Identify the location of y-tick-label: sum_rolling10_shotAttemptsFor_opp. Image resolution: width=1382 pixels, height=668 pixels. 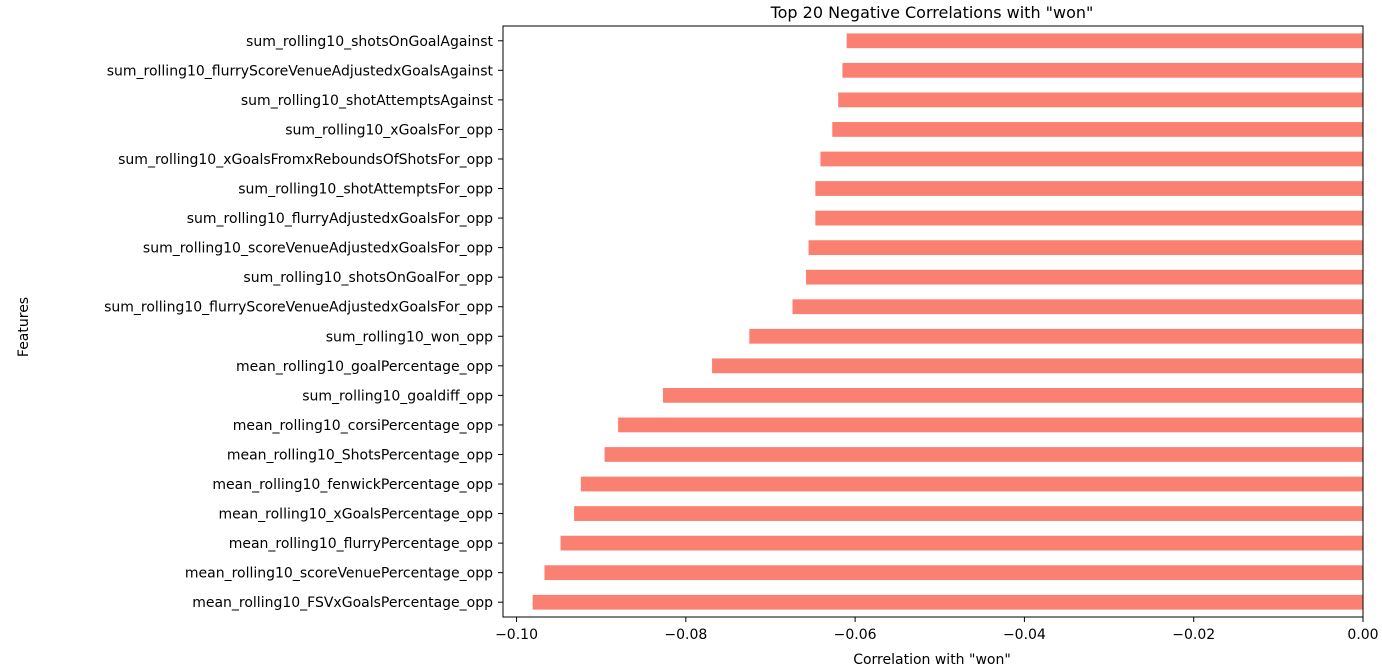
(365, 190).